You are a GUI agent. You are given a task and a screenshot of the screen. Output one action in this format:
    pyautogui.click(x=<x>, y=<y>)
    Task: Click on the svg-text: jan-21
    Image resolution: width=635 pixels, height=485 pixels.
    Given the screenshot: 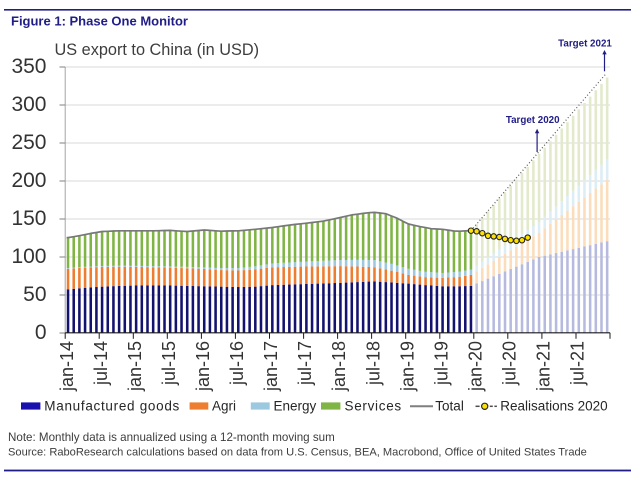 What is the action you would take?
    pyautogui.click(x=543, y=366)
    